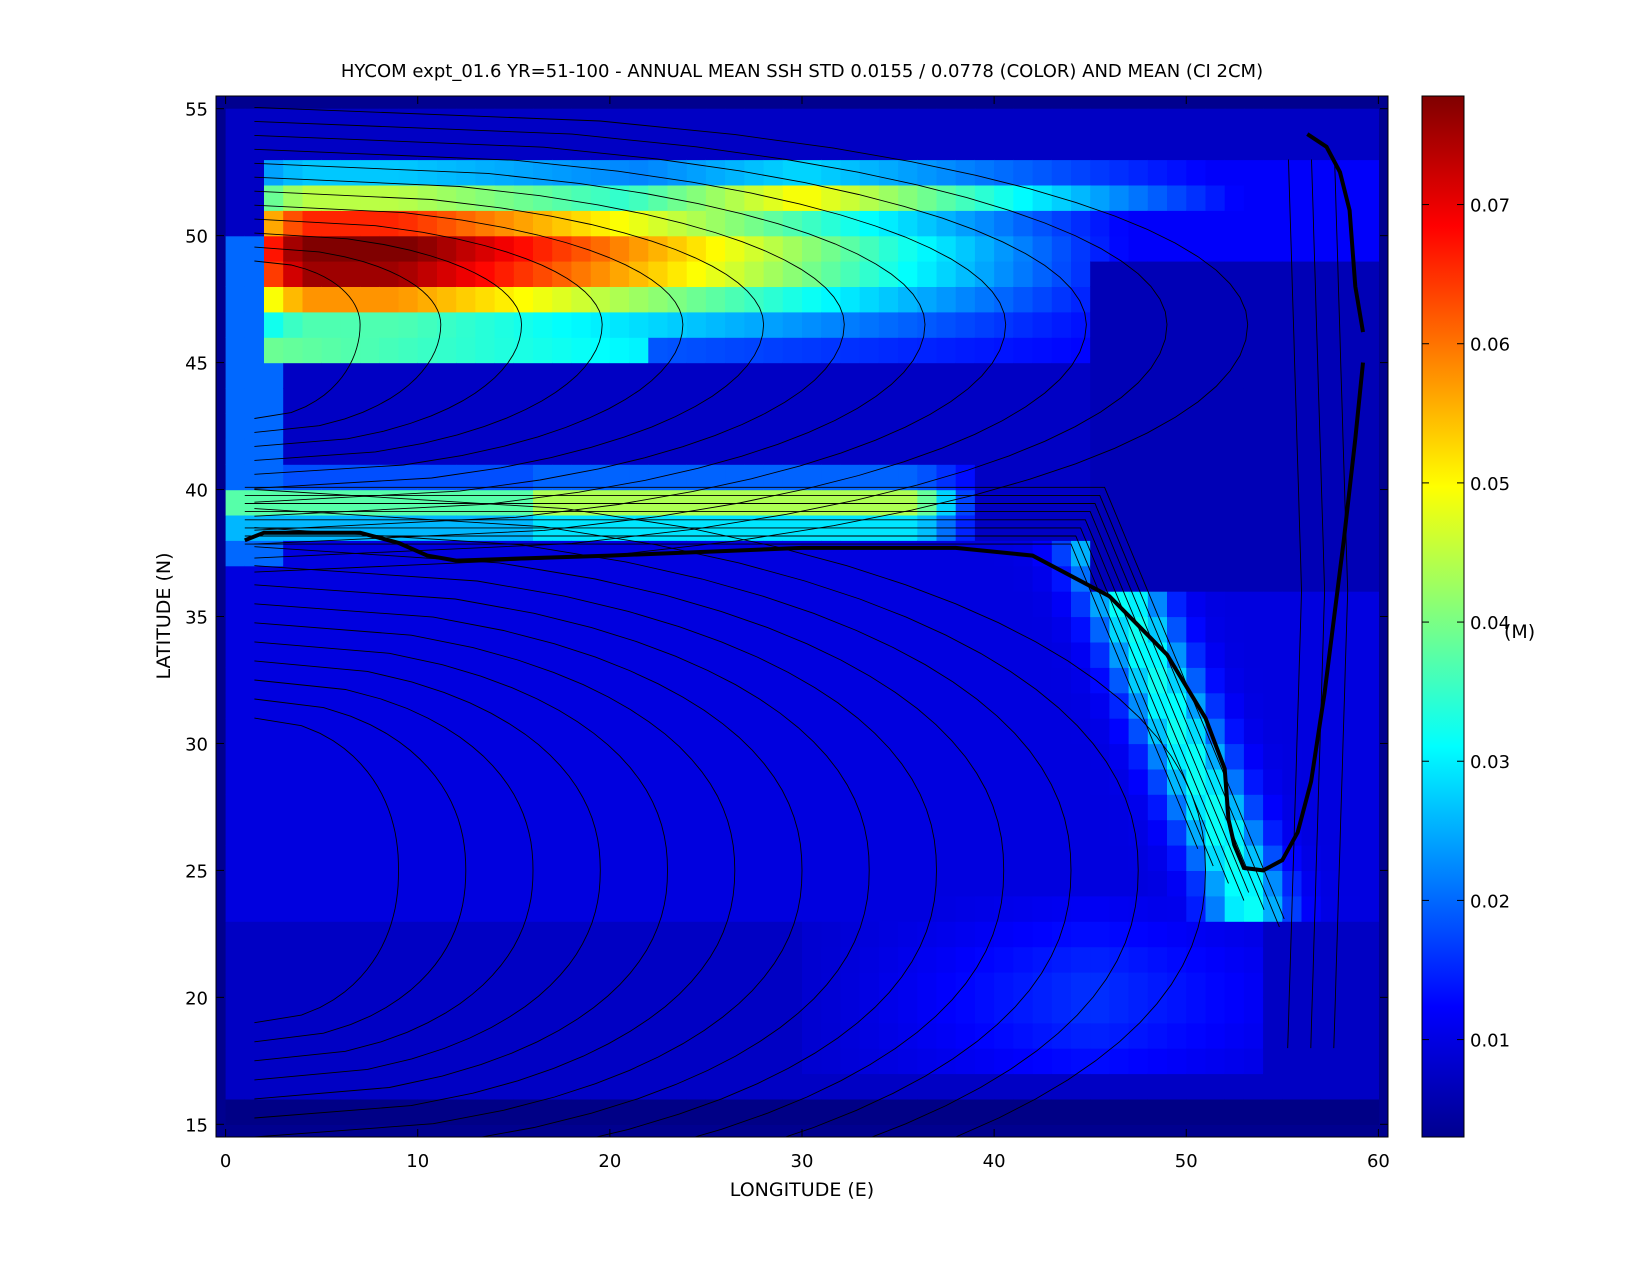 Image resolution: width=1650 pixels, height=1275 pixels. What do you see at coordinates (1466, 624) in the screenshot?
I see `colorbar-ticks: 0.010.020.030.040.050.060.07` at bounding box center [1466, 624].